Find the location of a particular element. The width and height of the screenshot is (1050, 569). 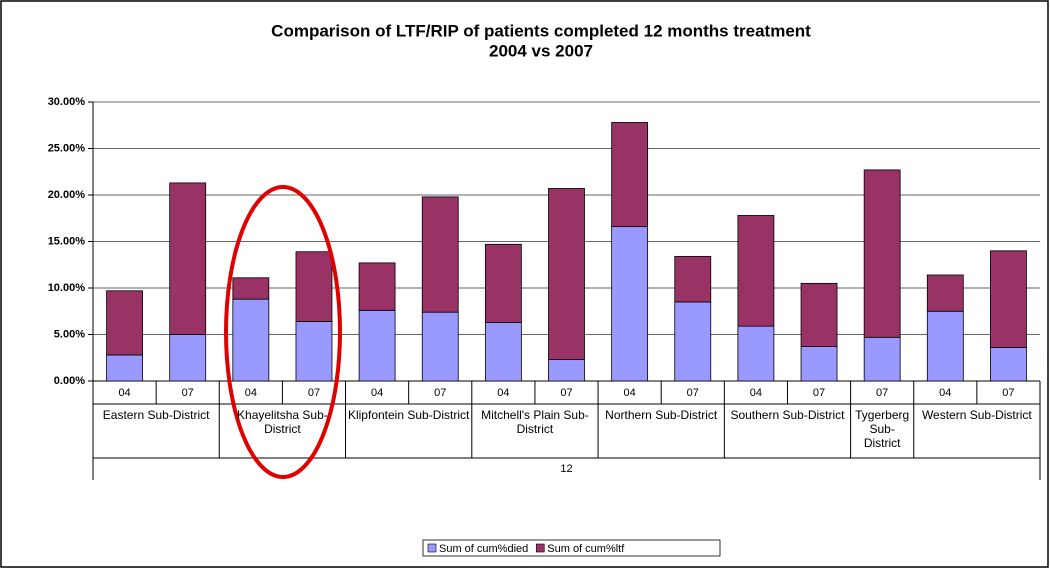

group-label: Southern Sub-District is located at coordinates (787, 415).